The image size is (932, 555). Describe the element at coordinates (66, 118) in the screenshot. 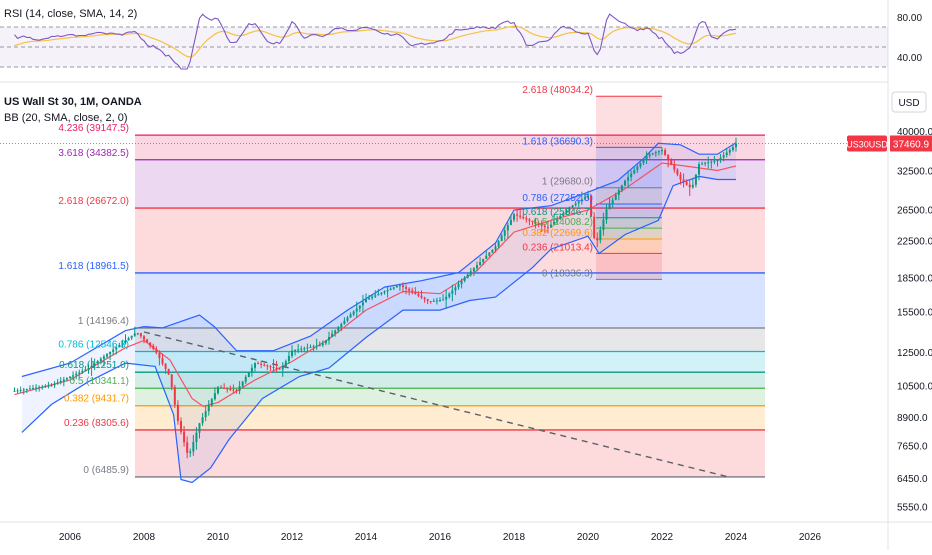

I see `bb-indicator-title: BB (20, SMA, close, 2, 0)` at that location.